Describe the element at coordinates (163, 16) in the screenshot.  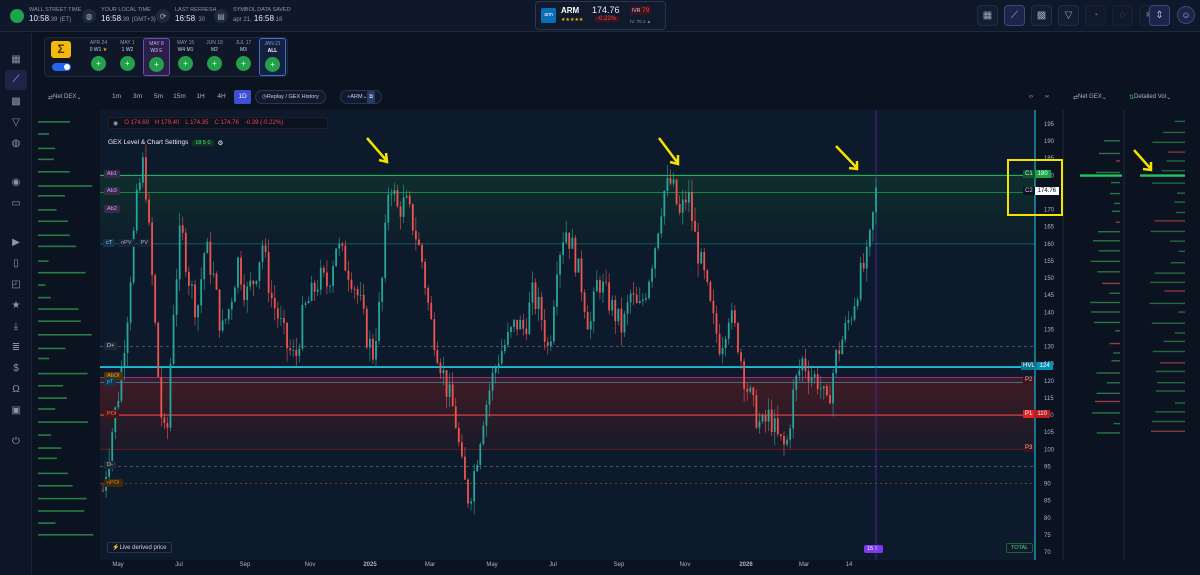
I see `refresh-icon: ⟳` at that location.